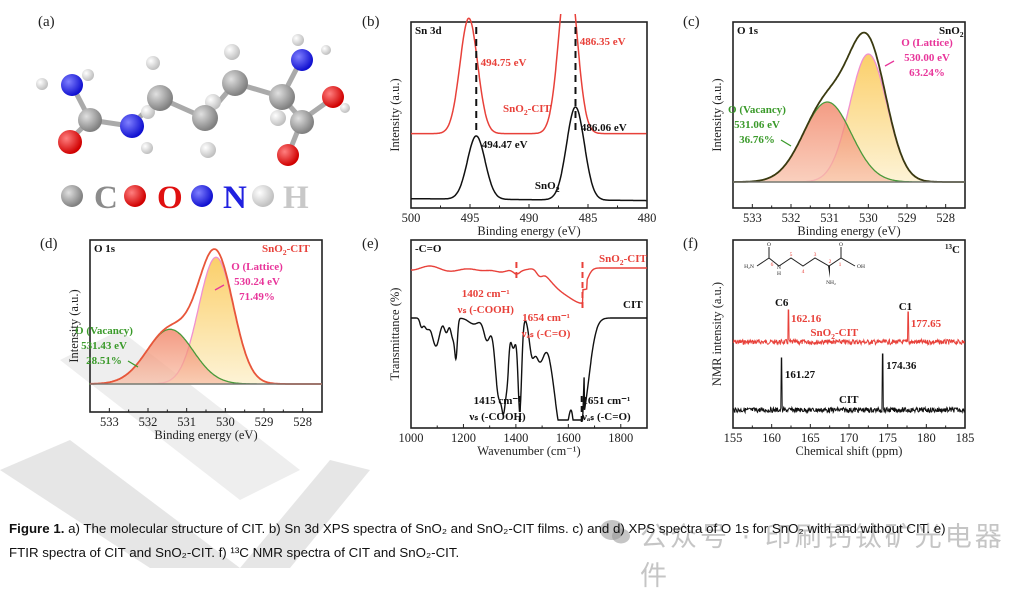 The width and height of the screenshot is (1031, 593). What do you see at coordinates (849, 451) in the screenshot?
I see `x-axis-label: Chemical shift (ppm)` at bounding box center [849, 451].